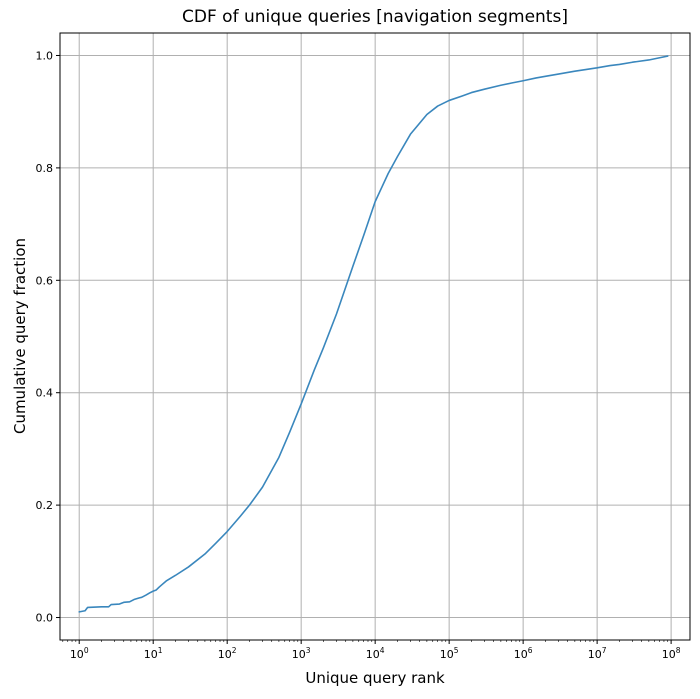 This screenshot has height=699, width=700. What do you see at coordinates (45, 505) in the screenshot?
I see `y-tick-label: 0.2` at bounding box center [45, 505].